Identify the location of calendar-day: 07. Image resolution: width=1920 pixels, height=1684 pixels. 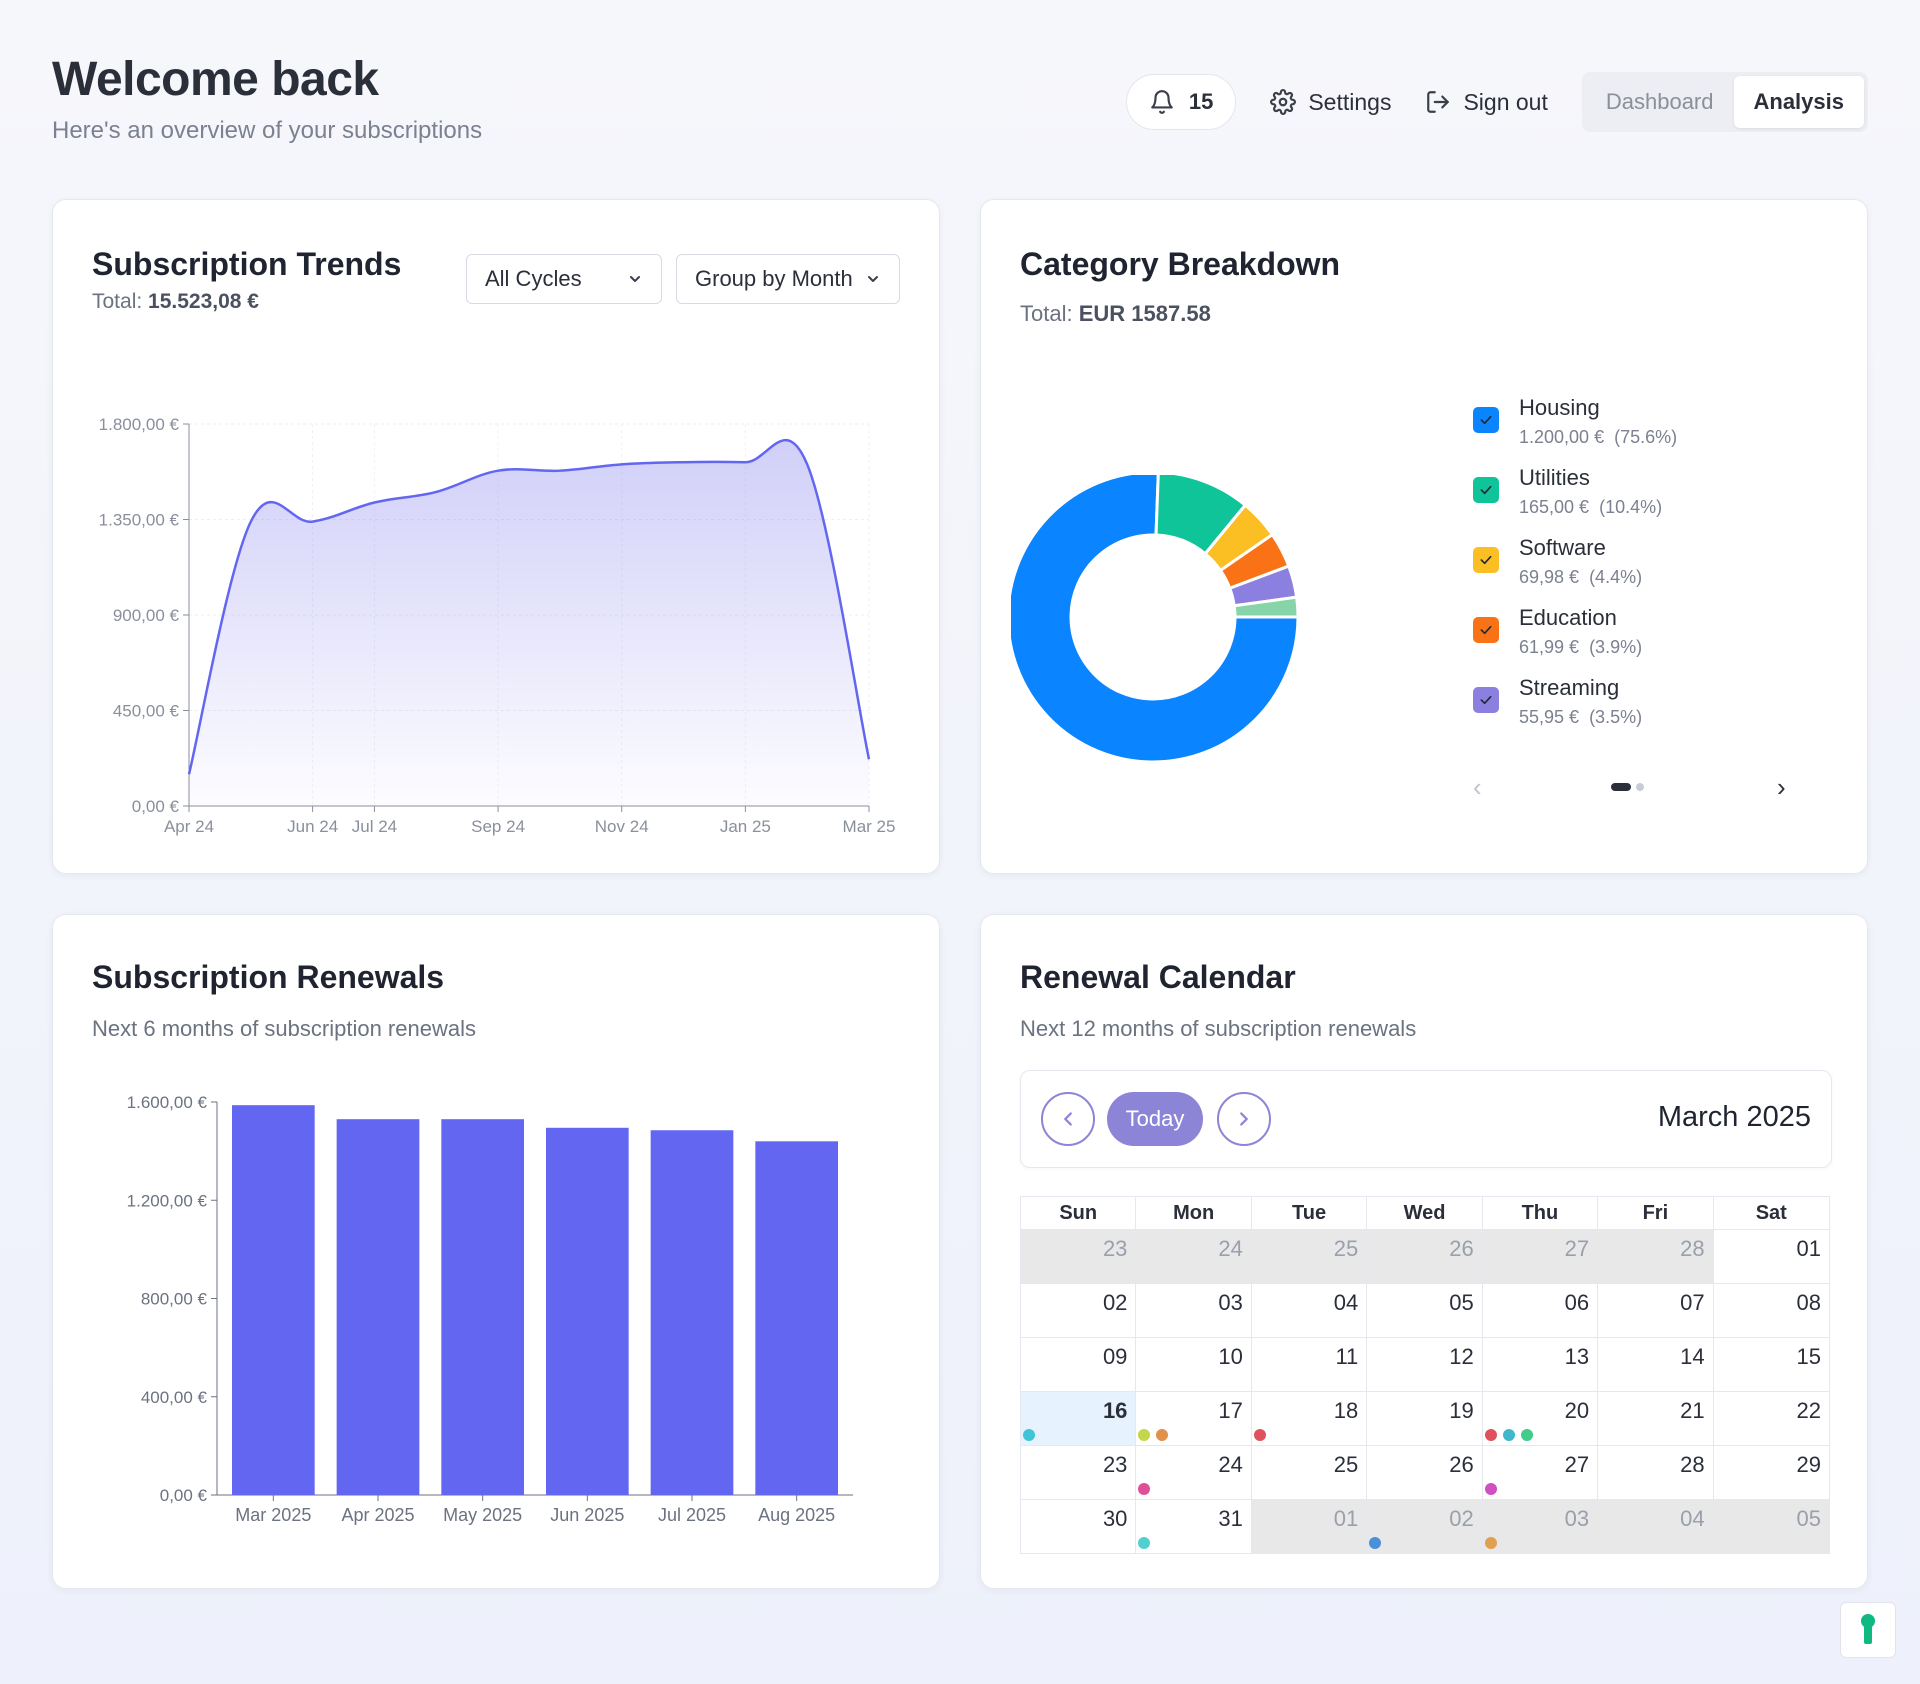
(1656, 1310).